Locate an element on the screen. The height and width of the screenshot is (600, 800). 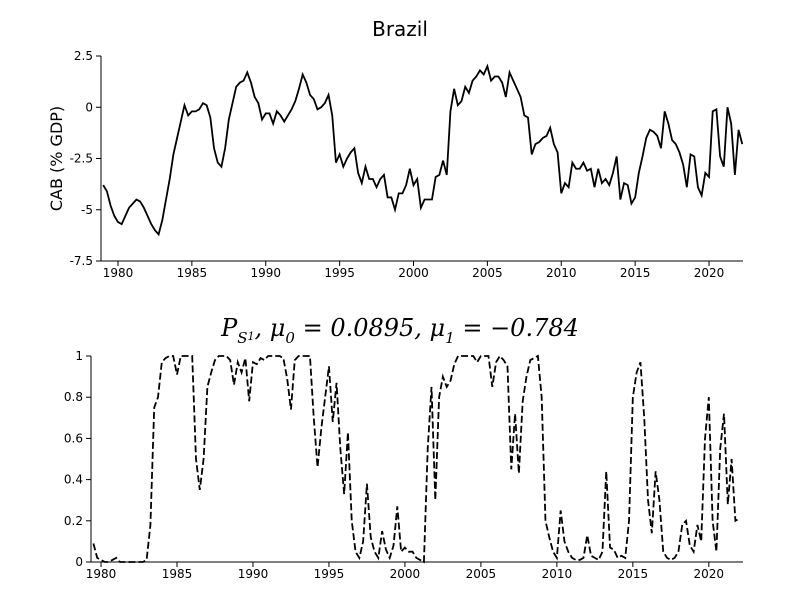
title-part: P is located at coordinates (229, 328).